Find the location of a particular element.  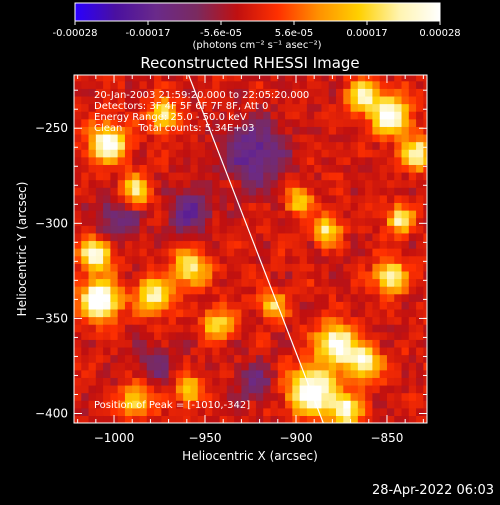

colorbar-tick-label: 0.00028 is located at coordinates (439, 33).